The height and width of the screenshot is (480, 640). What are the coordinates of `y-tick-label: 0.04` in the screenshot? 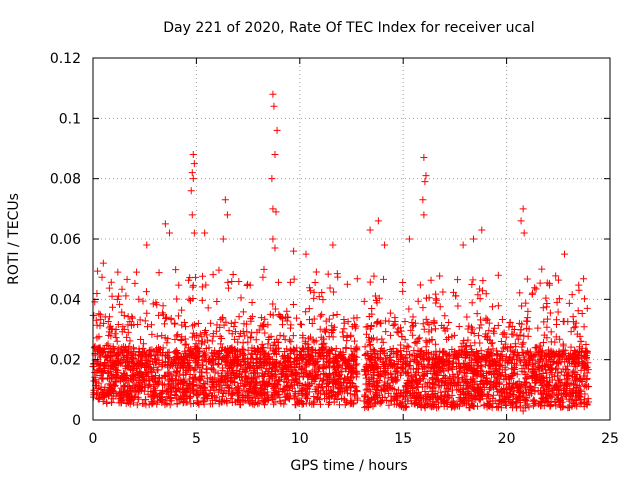 It's located at (65, 300).